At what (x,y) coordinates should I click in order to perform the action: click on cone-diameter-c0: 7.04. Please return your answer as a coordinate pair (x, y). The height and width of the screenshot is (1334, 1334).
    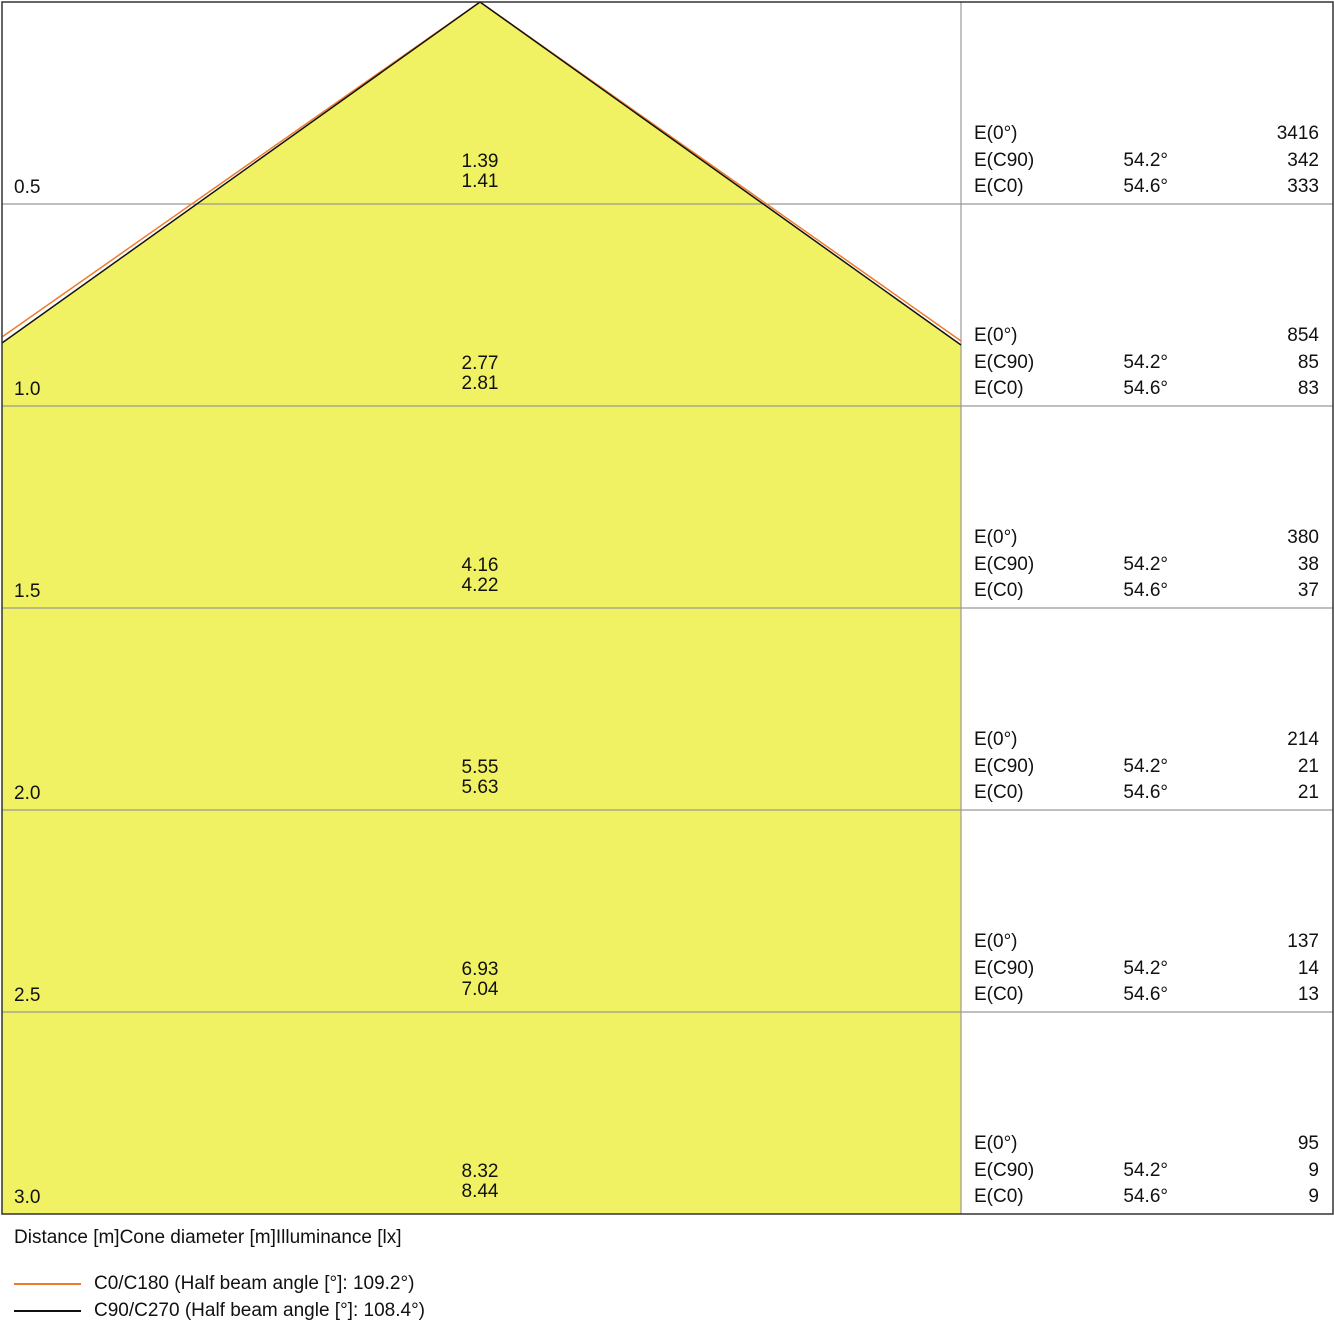
    Looking at the image, I should click on (480, 989).